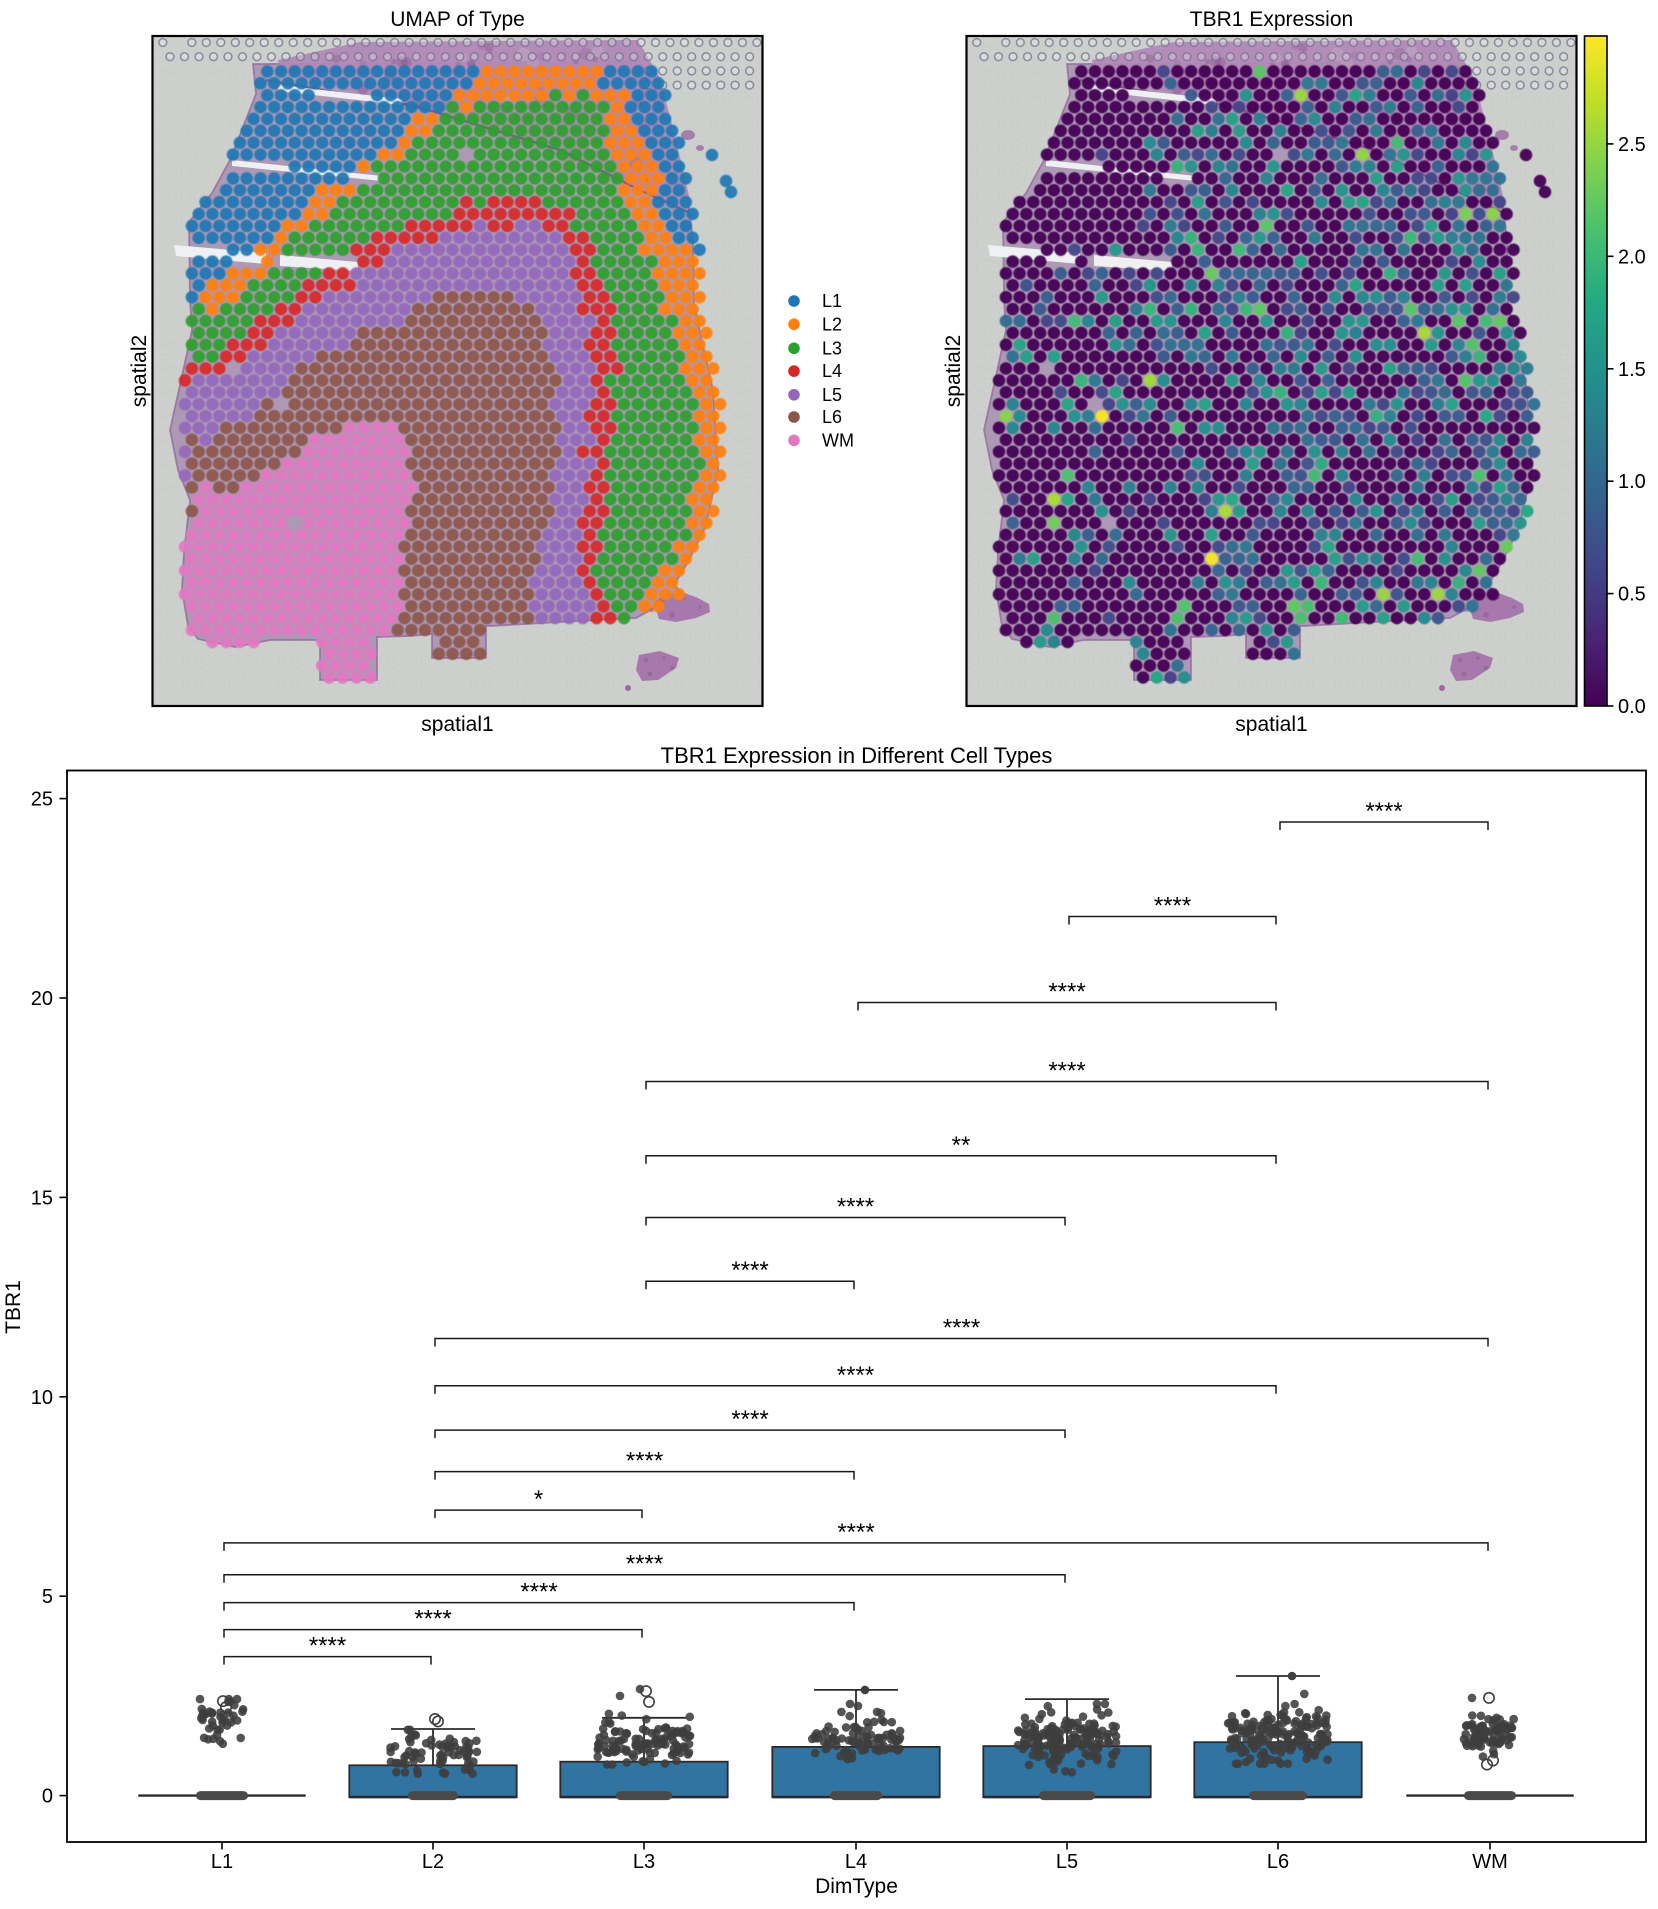  I want to click on svg-text:TBR1 Expression in Different C: TBR1 Expression in Different Cell Types, so click(857, 755).